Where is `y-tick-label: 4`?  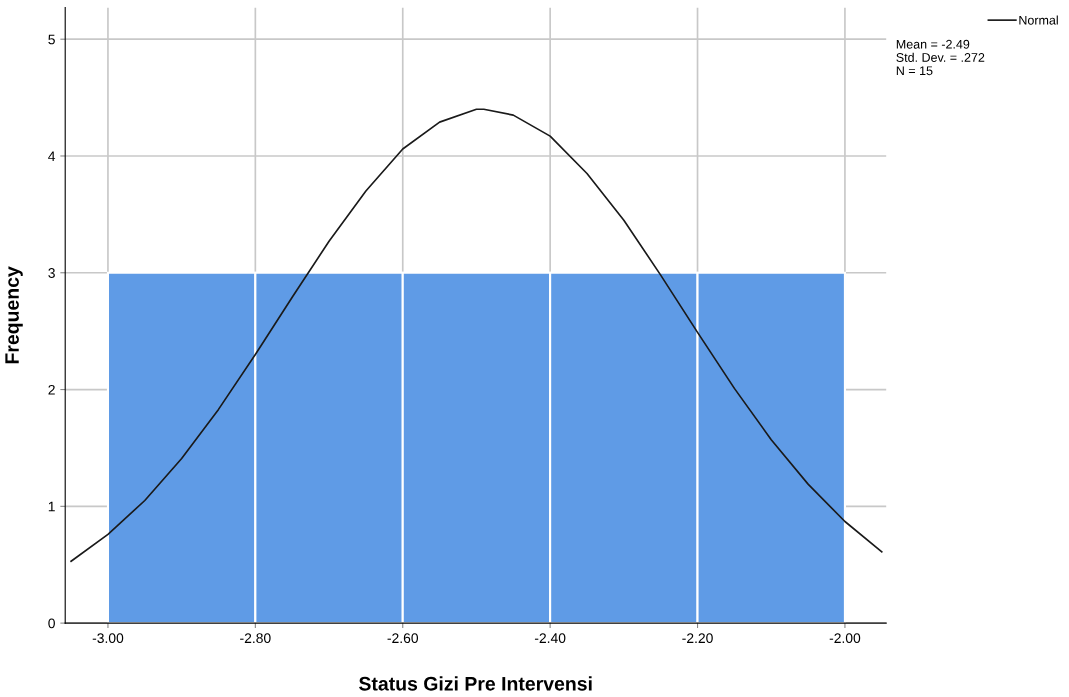
y-tick-label: 4 is located at coordinates (52, 156).